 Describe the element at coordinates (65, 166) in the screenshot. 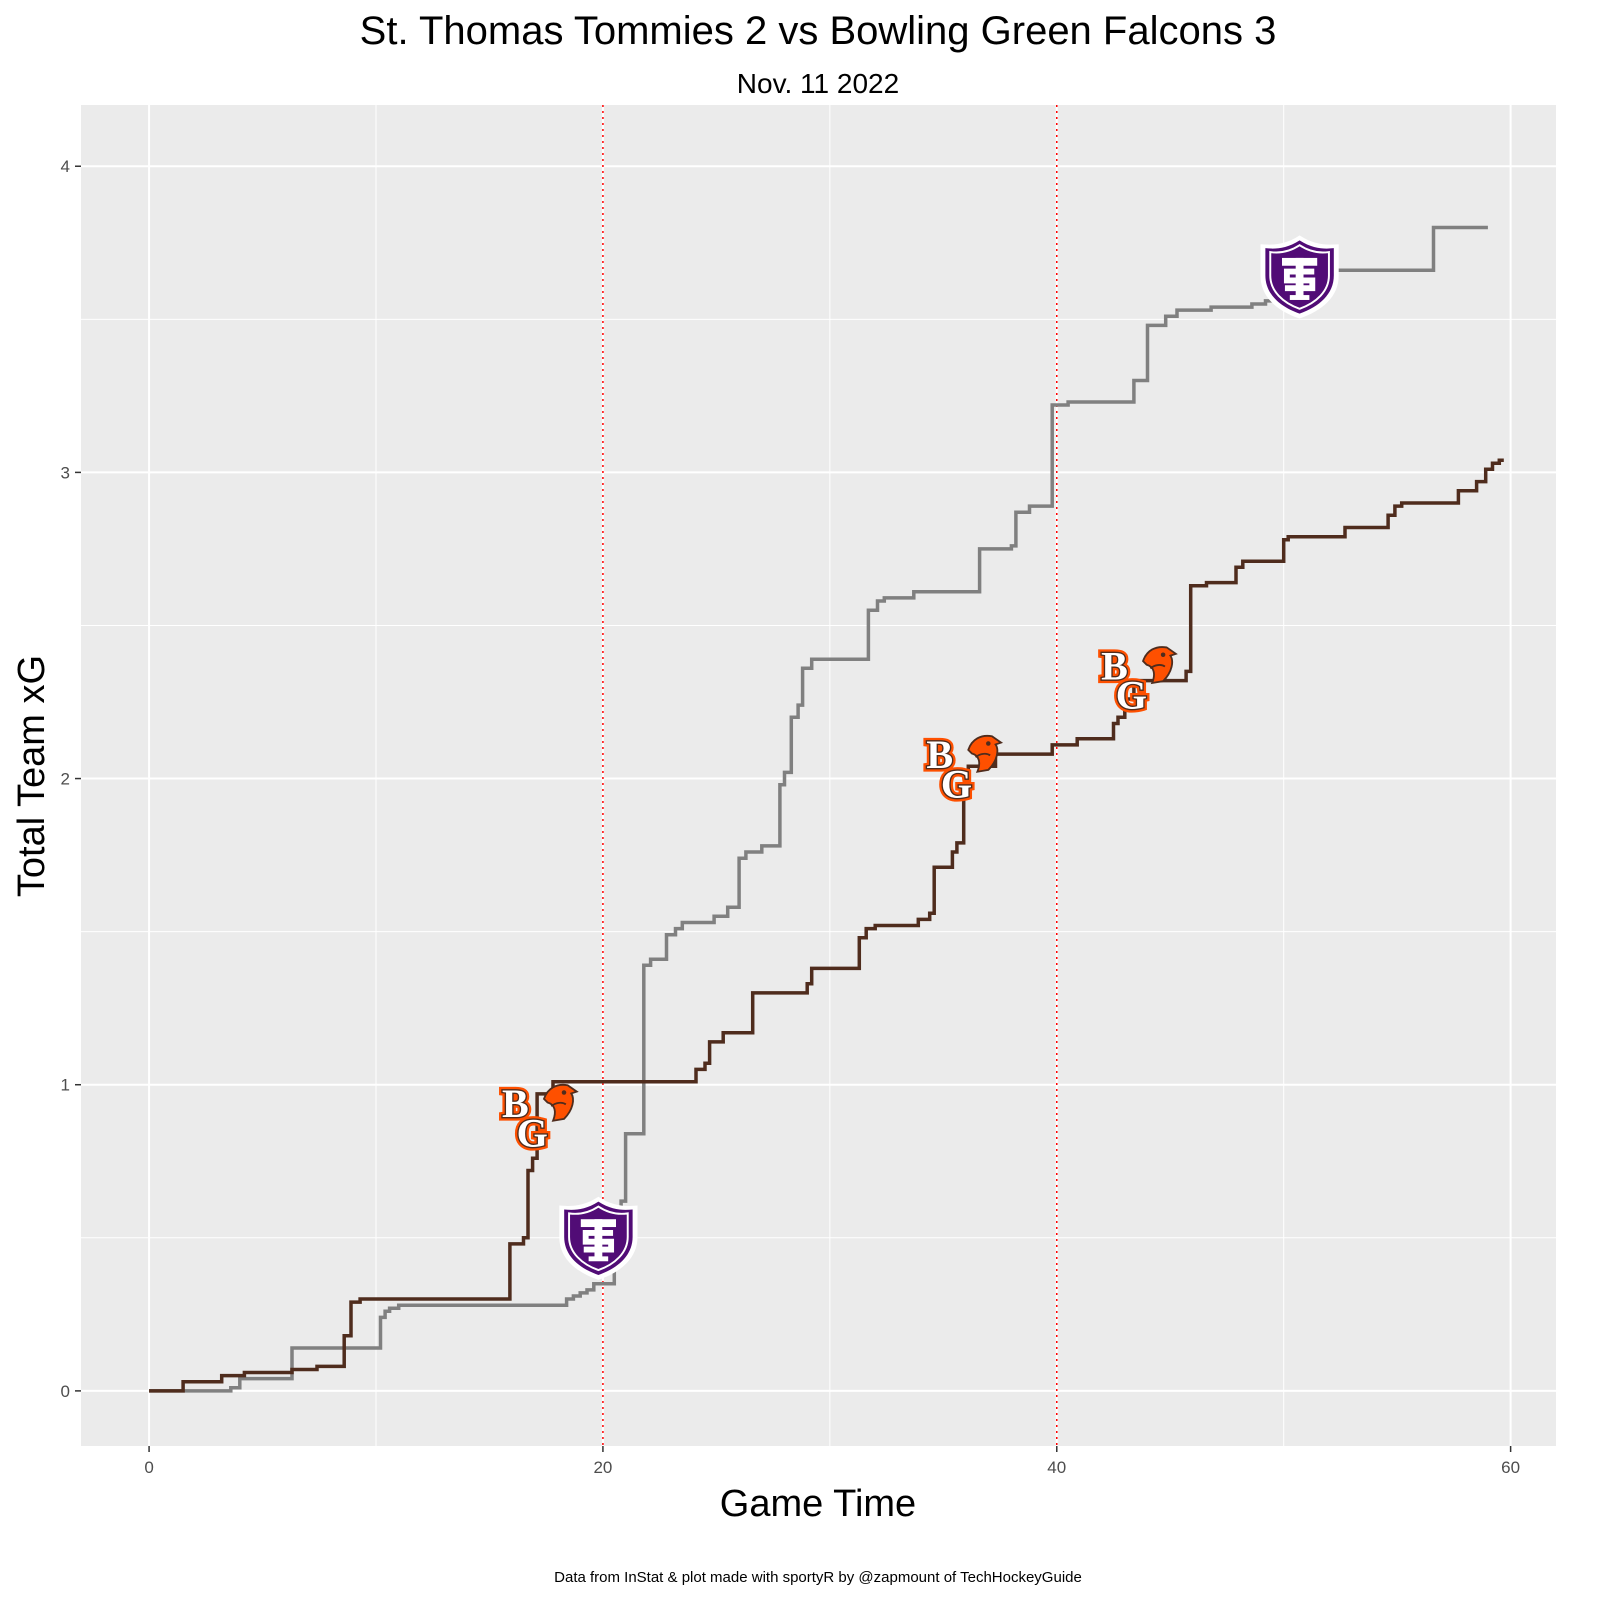

I see `y-tick-label: 4` at that location.